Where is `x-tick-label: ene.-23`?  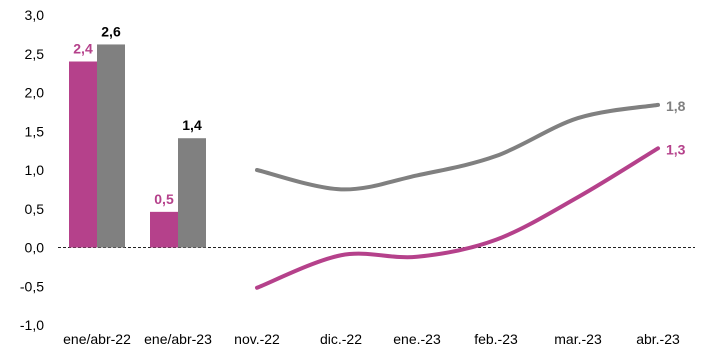 x-tick-label: ene.-23 is located at coordinates (417, 339).